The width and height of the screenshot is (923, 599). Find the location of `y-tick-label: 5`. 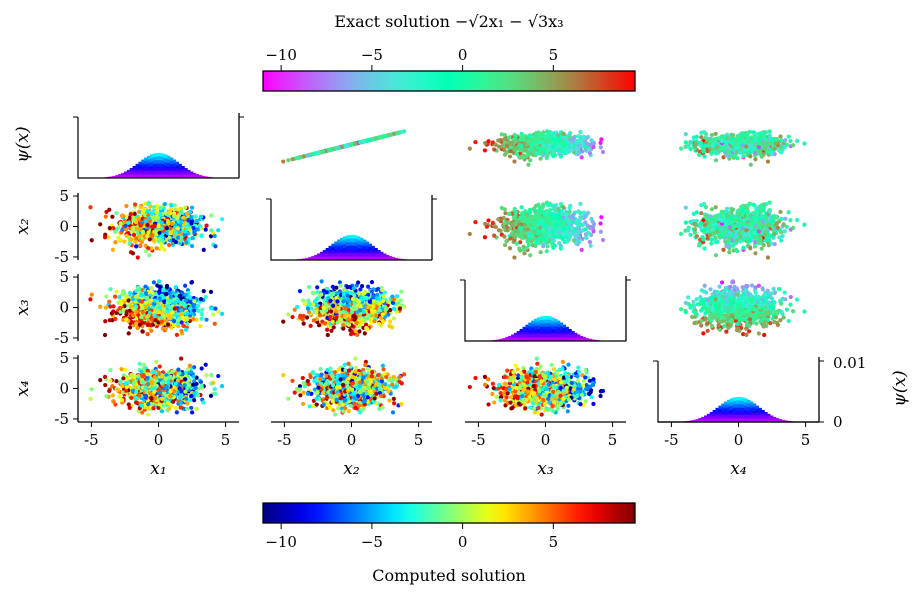

y-tick-label: 5 is located at coordinates (64, 196).